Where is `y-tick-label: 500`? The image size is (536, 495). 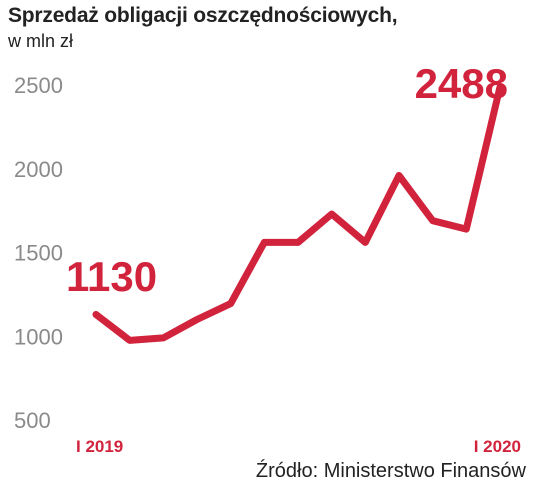
y-tick-label: 500 is located at coordinates (32, 420).